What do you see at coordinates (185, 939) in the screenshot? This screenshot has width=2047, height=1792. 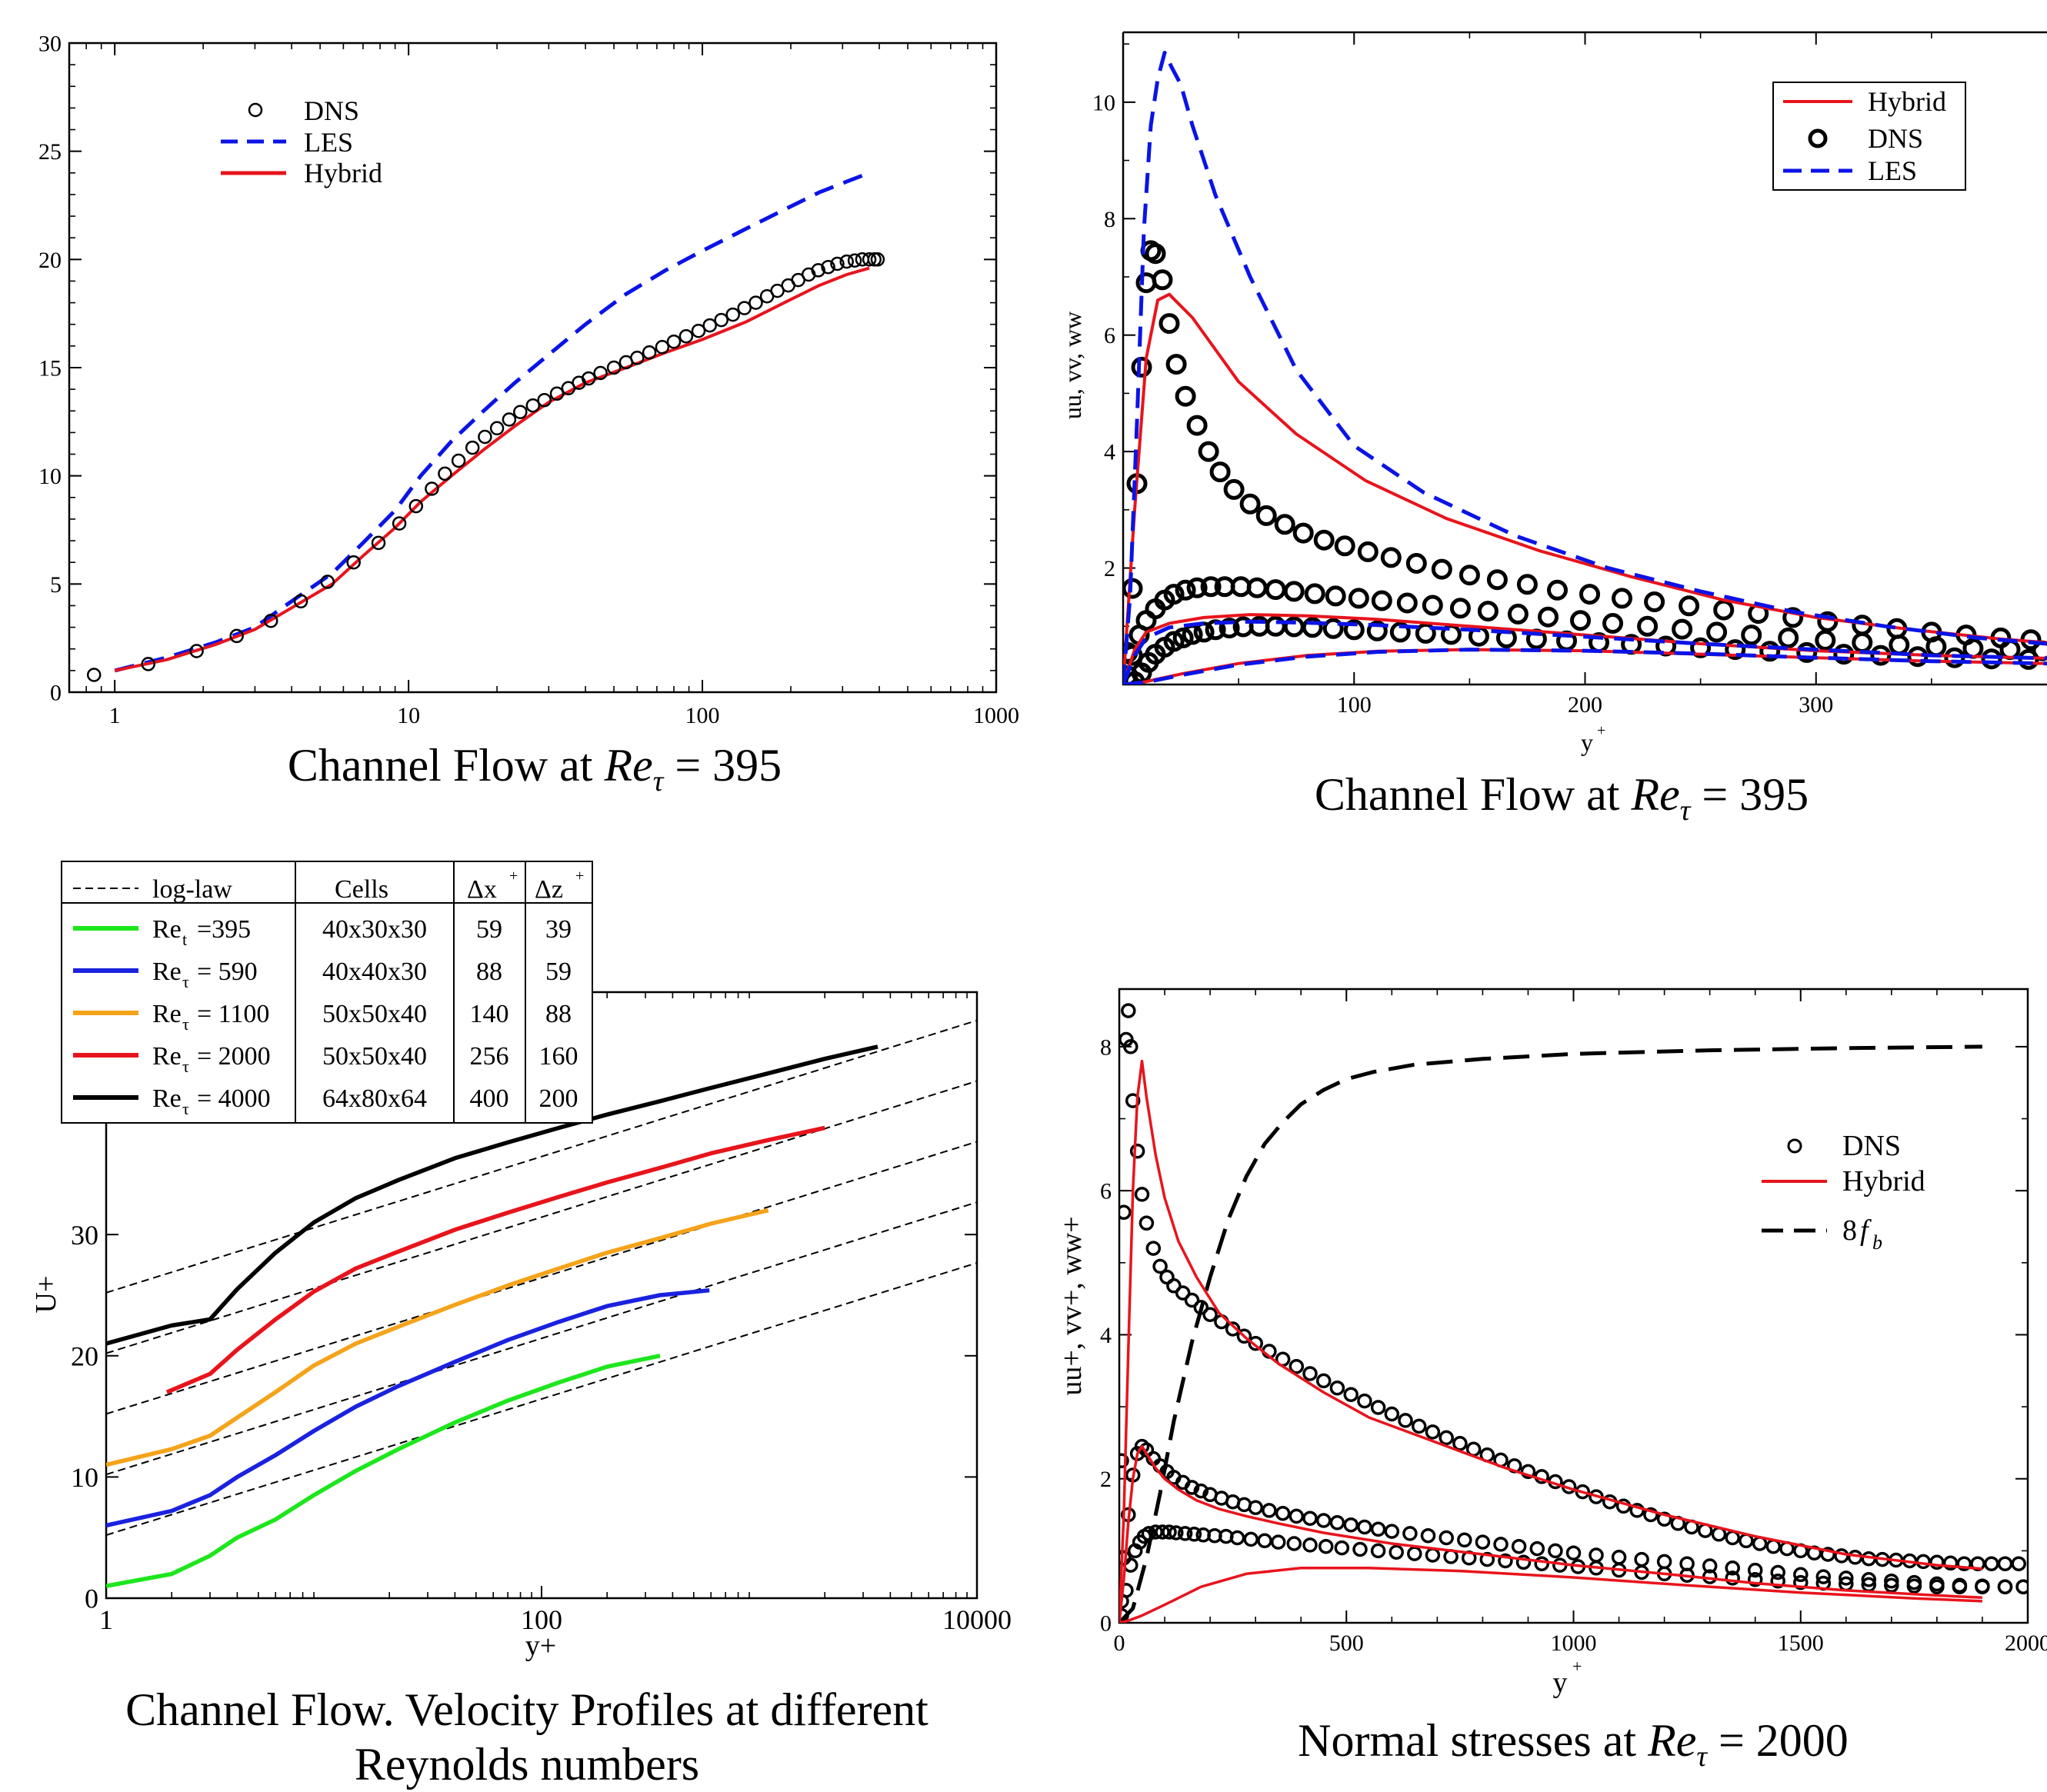 I see `p3-legend-row-0-sub: t` at bounding box center [185, 939].